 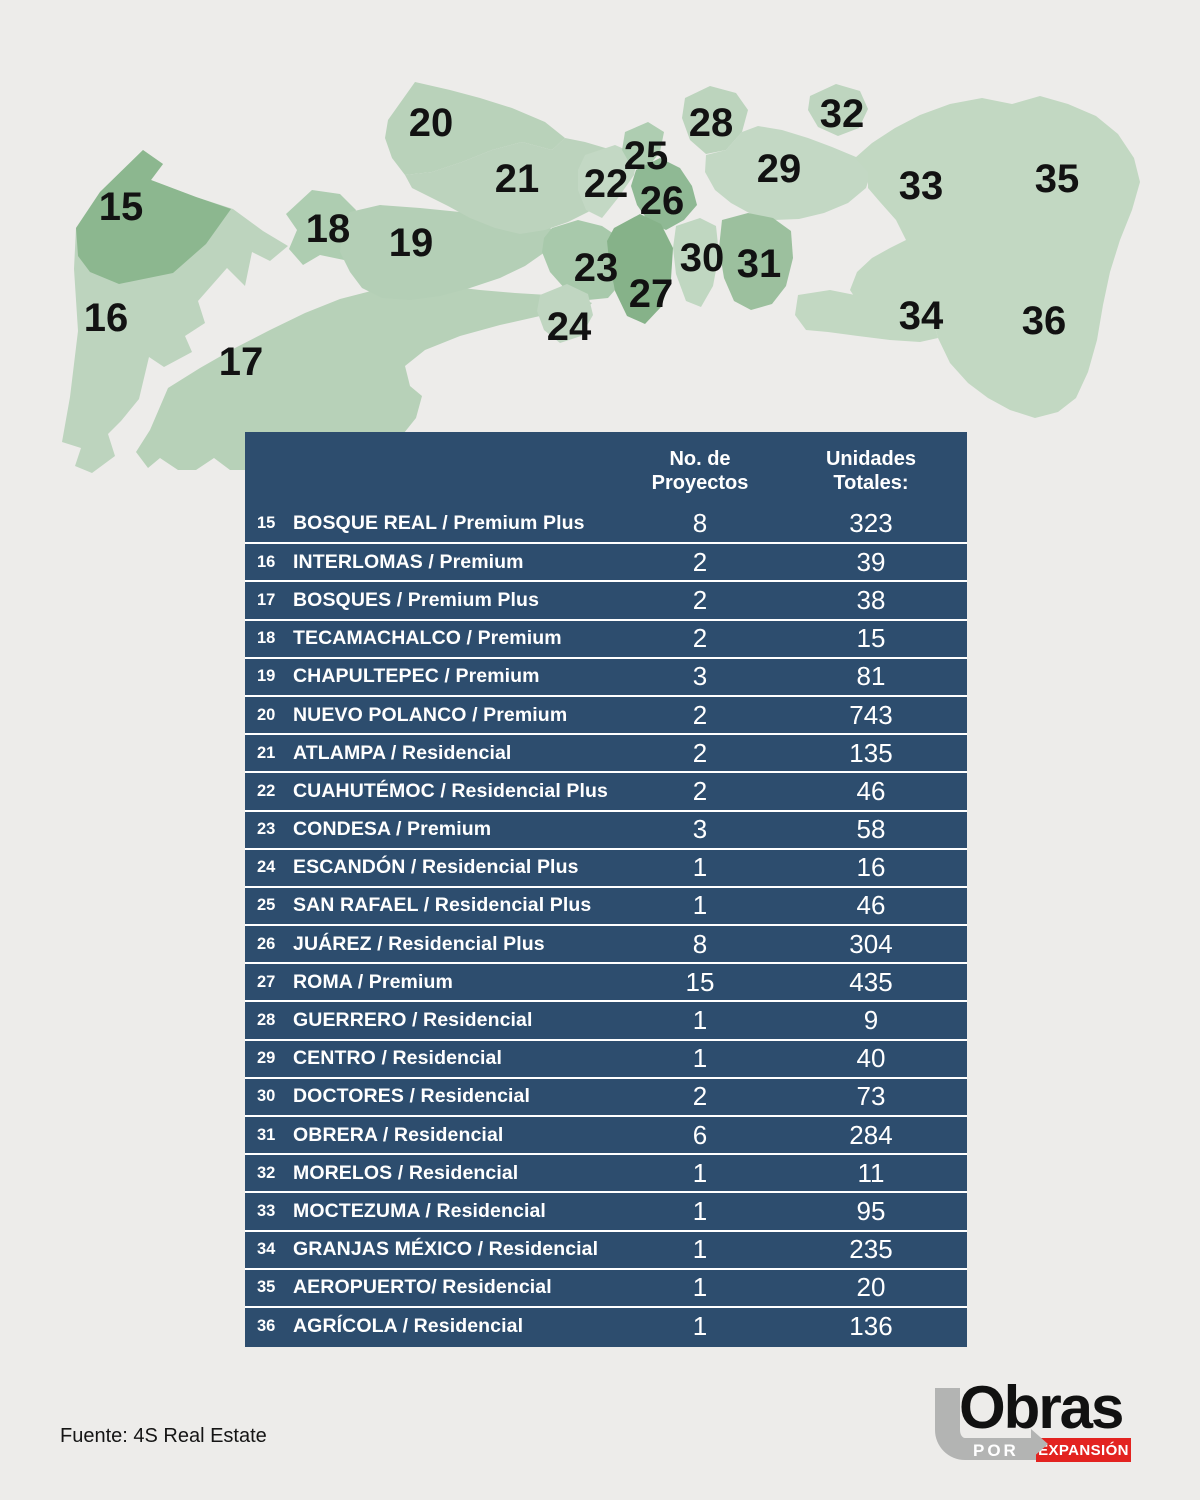 What do you see at coordinates (871, 714) in the screenshot?
I see `row-units-value: 743` at bounding box center [871, 714].